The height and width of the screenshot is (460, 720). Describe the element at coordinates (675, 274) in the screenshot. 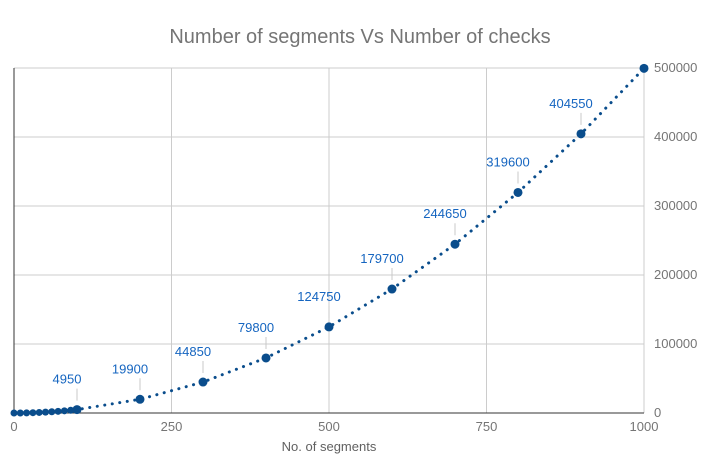

I see `y-tick-label: 200000` at that location.